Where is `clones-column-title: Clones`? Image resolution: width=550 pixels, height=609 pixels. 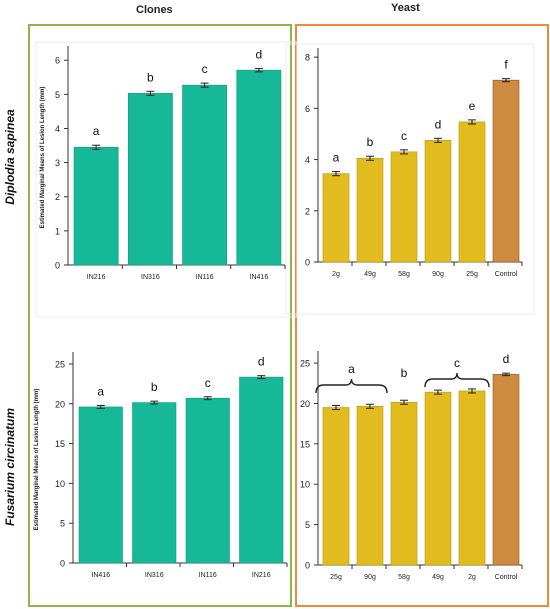 clones-column-title: Clones is located at coordinates (154, 10).